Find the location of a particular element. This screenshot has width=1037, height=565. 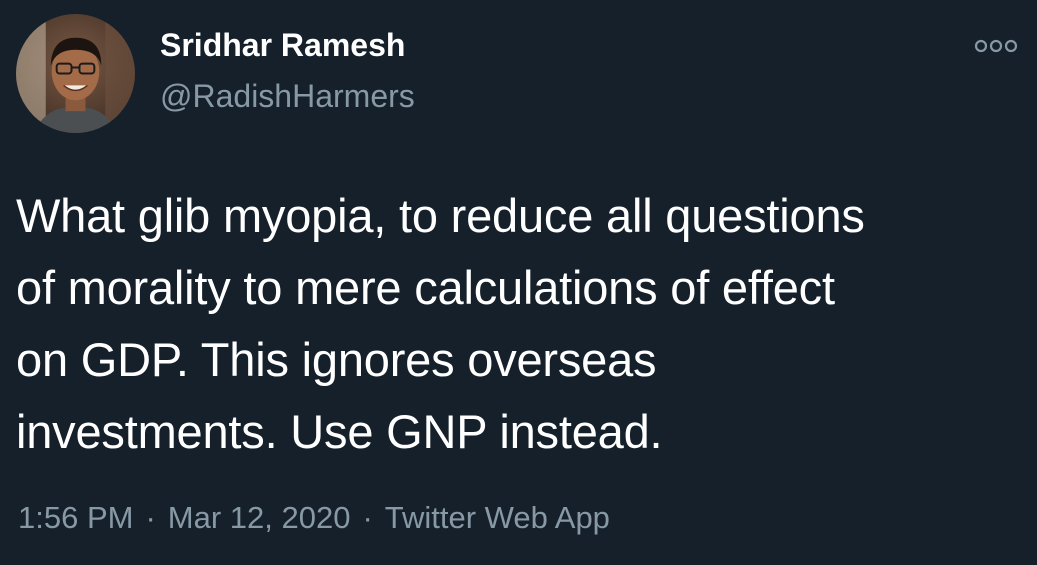

more-options-icon is located at coordinates (996, 46).